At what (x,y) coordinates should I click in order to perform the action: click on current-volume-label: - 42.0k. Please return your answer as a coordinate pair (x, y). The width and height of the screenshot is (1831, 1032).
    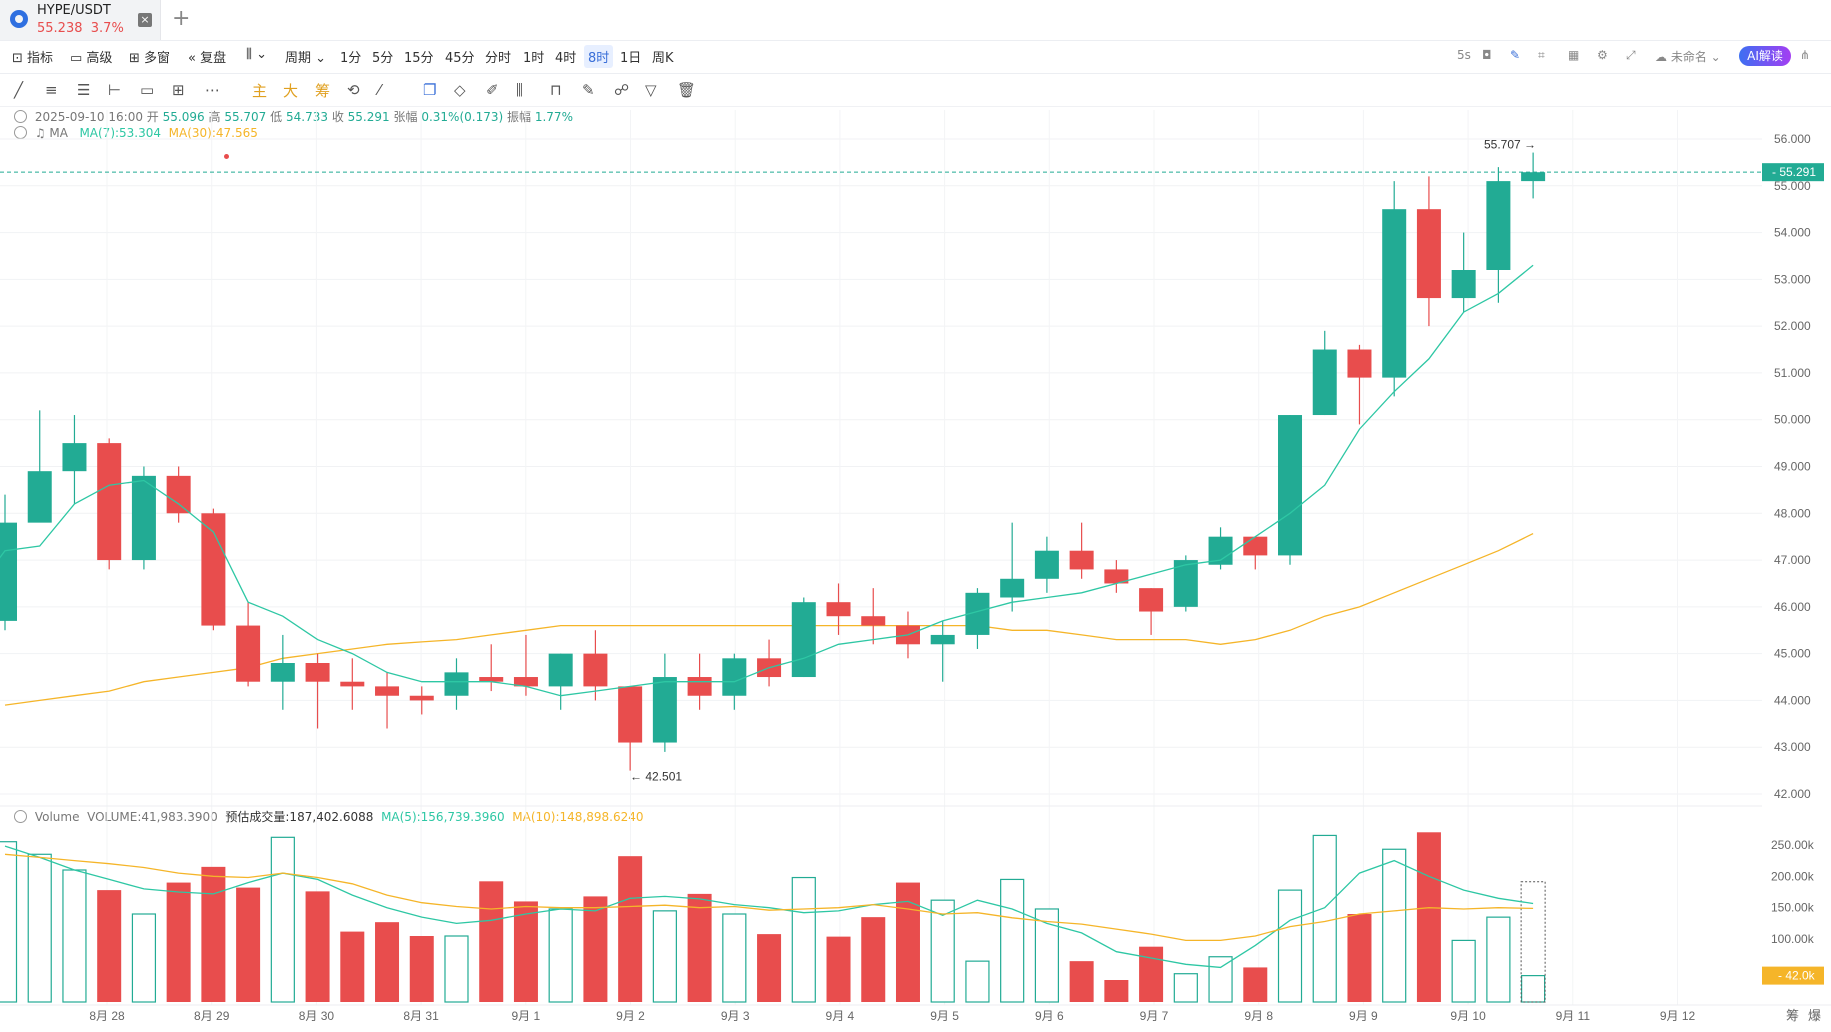
    Looking at the image, I should click on (1797, 976).